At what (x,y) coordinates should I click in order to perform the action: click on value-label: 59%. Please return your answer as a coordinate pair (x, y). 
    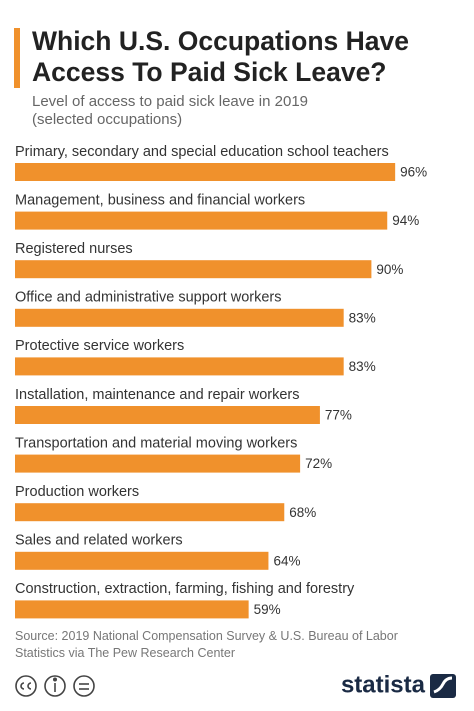
    Looking at the image, I should click on (267, 609).